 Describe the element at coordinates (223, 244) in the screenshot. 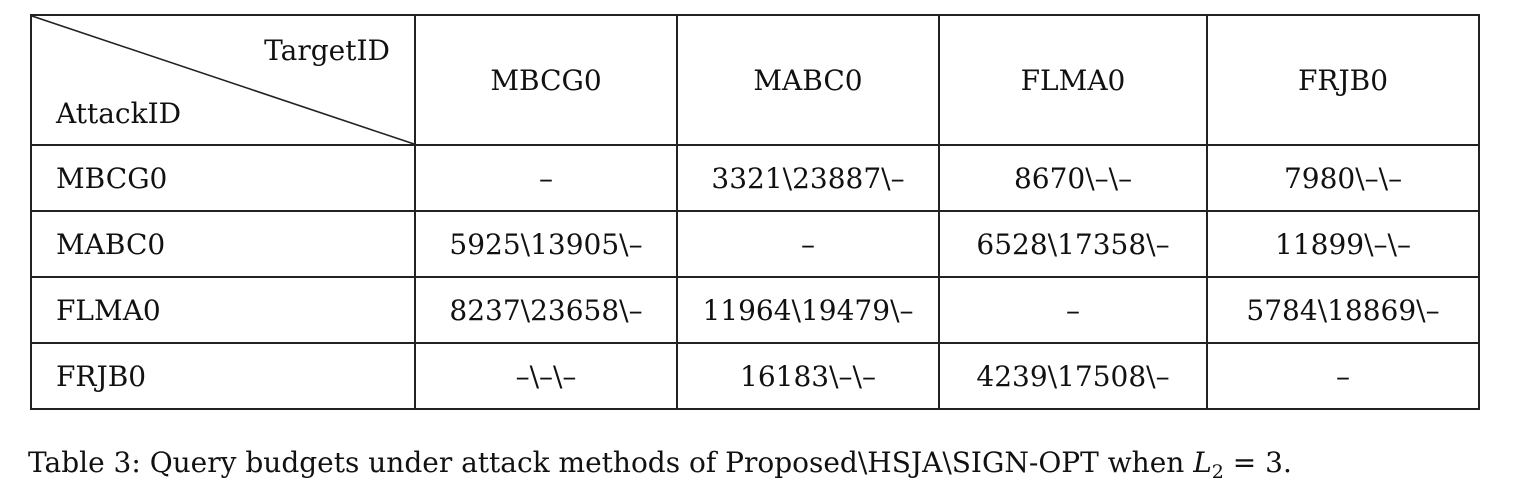

I see `row-label: MABC0` at that location.